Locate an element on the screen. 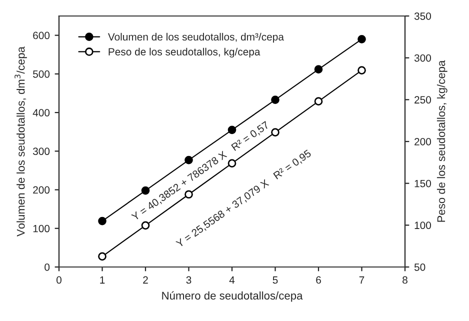 This screenshot has width=469, height=321. legend-label: Volumen de los seudotallos, dm³/cepa is located at coordinates (196, 37).